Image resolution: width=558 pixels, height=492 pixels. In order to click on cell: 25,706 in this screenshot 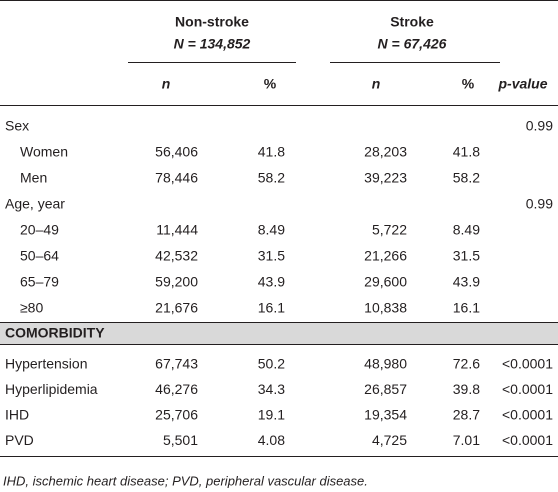, I will do `click(176, 415)`.